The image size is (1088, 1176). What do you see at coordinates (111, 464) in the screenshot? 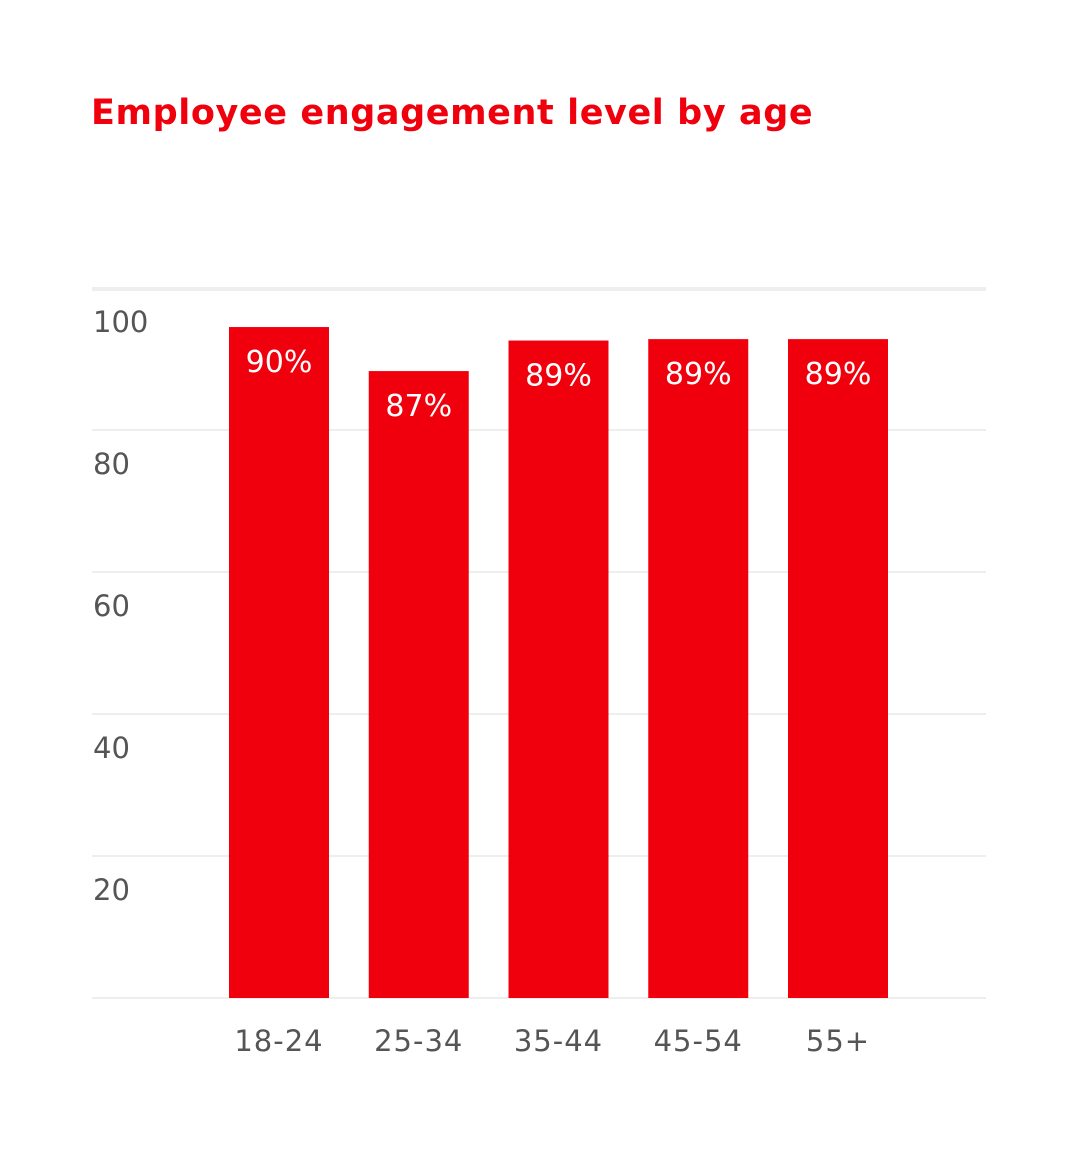
I see `y-tick-label: 80` at bounding box center [111, 464].